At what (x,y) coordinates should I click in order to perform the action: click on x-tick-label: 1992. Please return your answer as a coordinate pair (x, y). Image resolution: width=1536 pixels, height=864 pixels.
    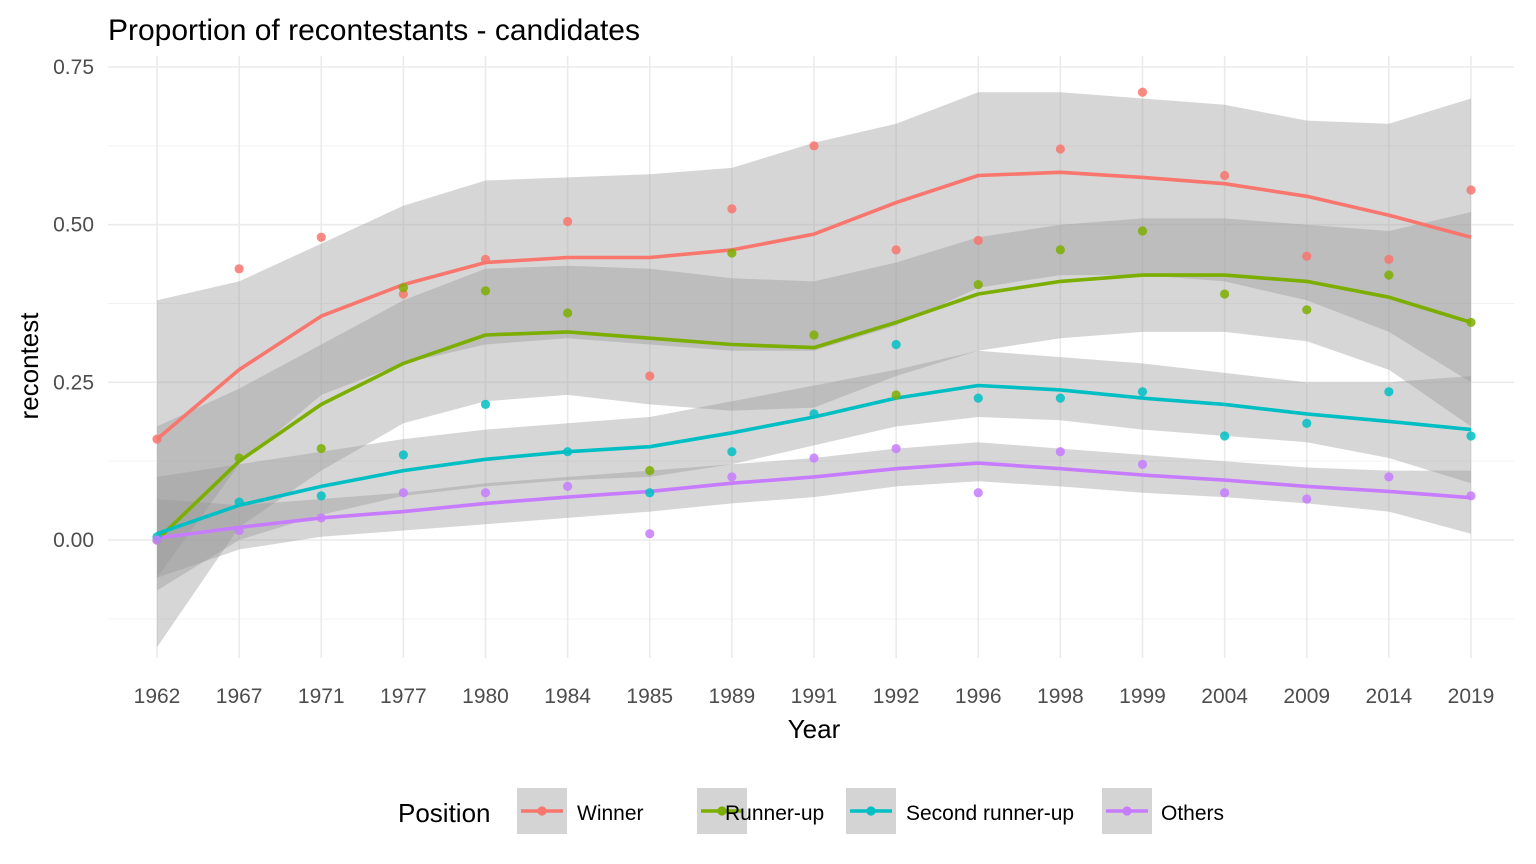
    Looking at the image, I should click on (896, 696).